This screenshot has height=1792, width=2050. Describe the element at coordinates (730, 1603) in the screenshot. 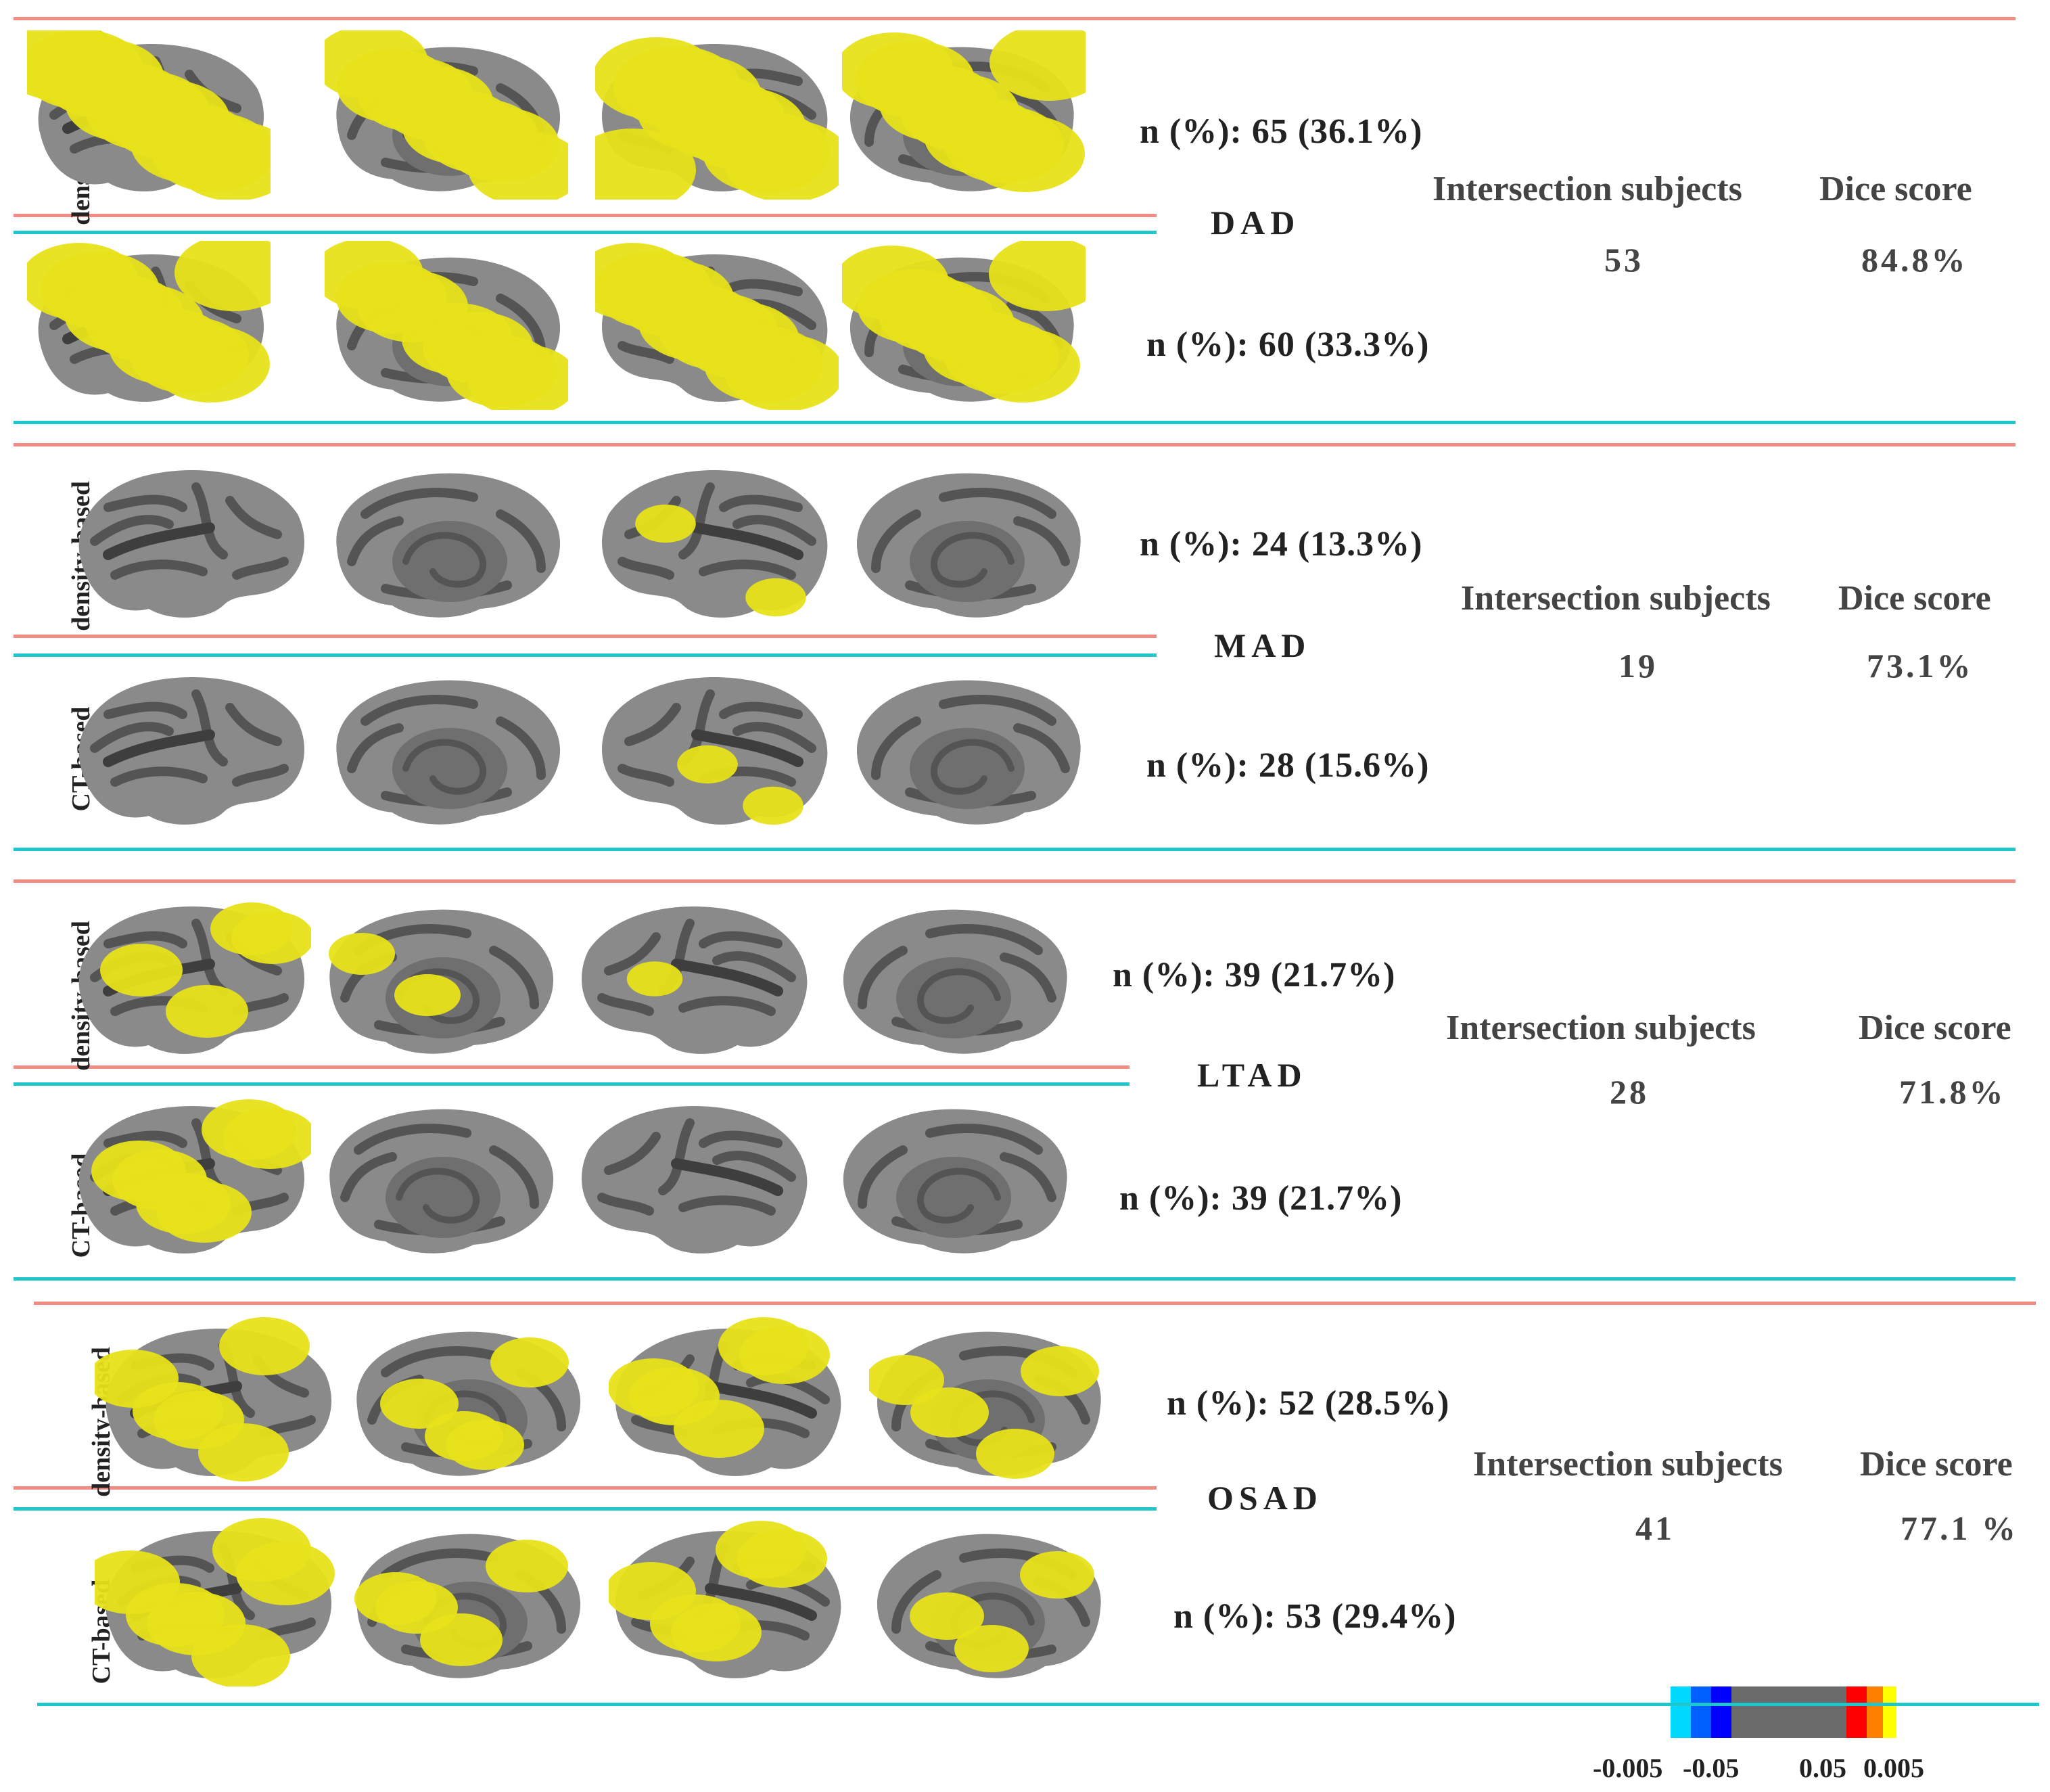

I see `brain-surface-osad-ct-view3` at that location.